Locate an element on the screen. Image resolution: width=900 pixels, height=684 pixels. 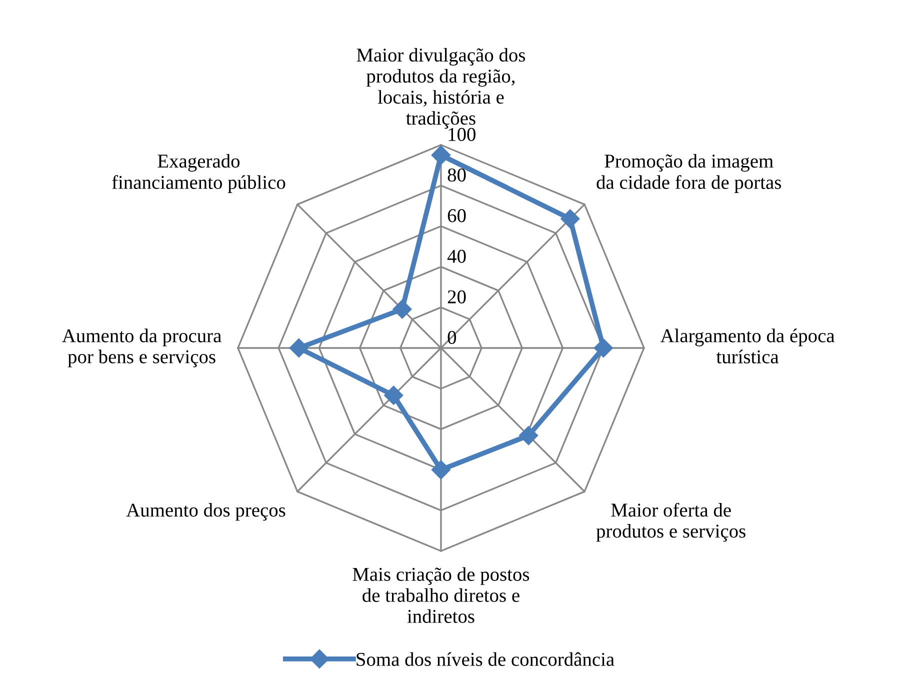
spoke-label: Aumento da procura por bens e serviços is located at coordinates (142, 348).